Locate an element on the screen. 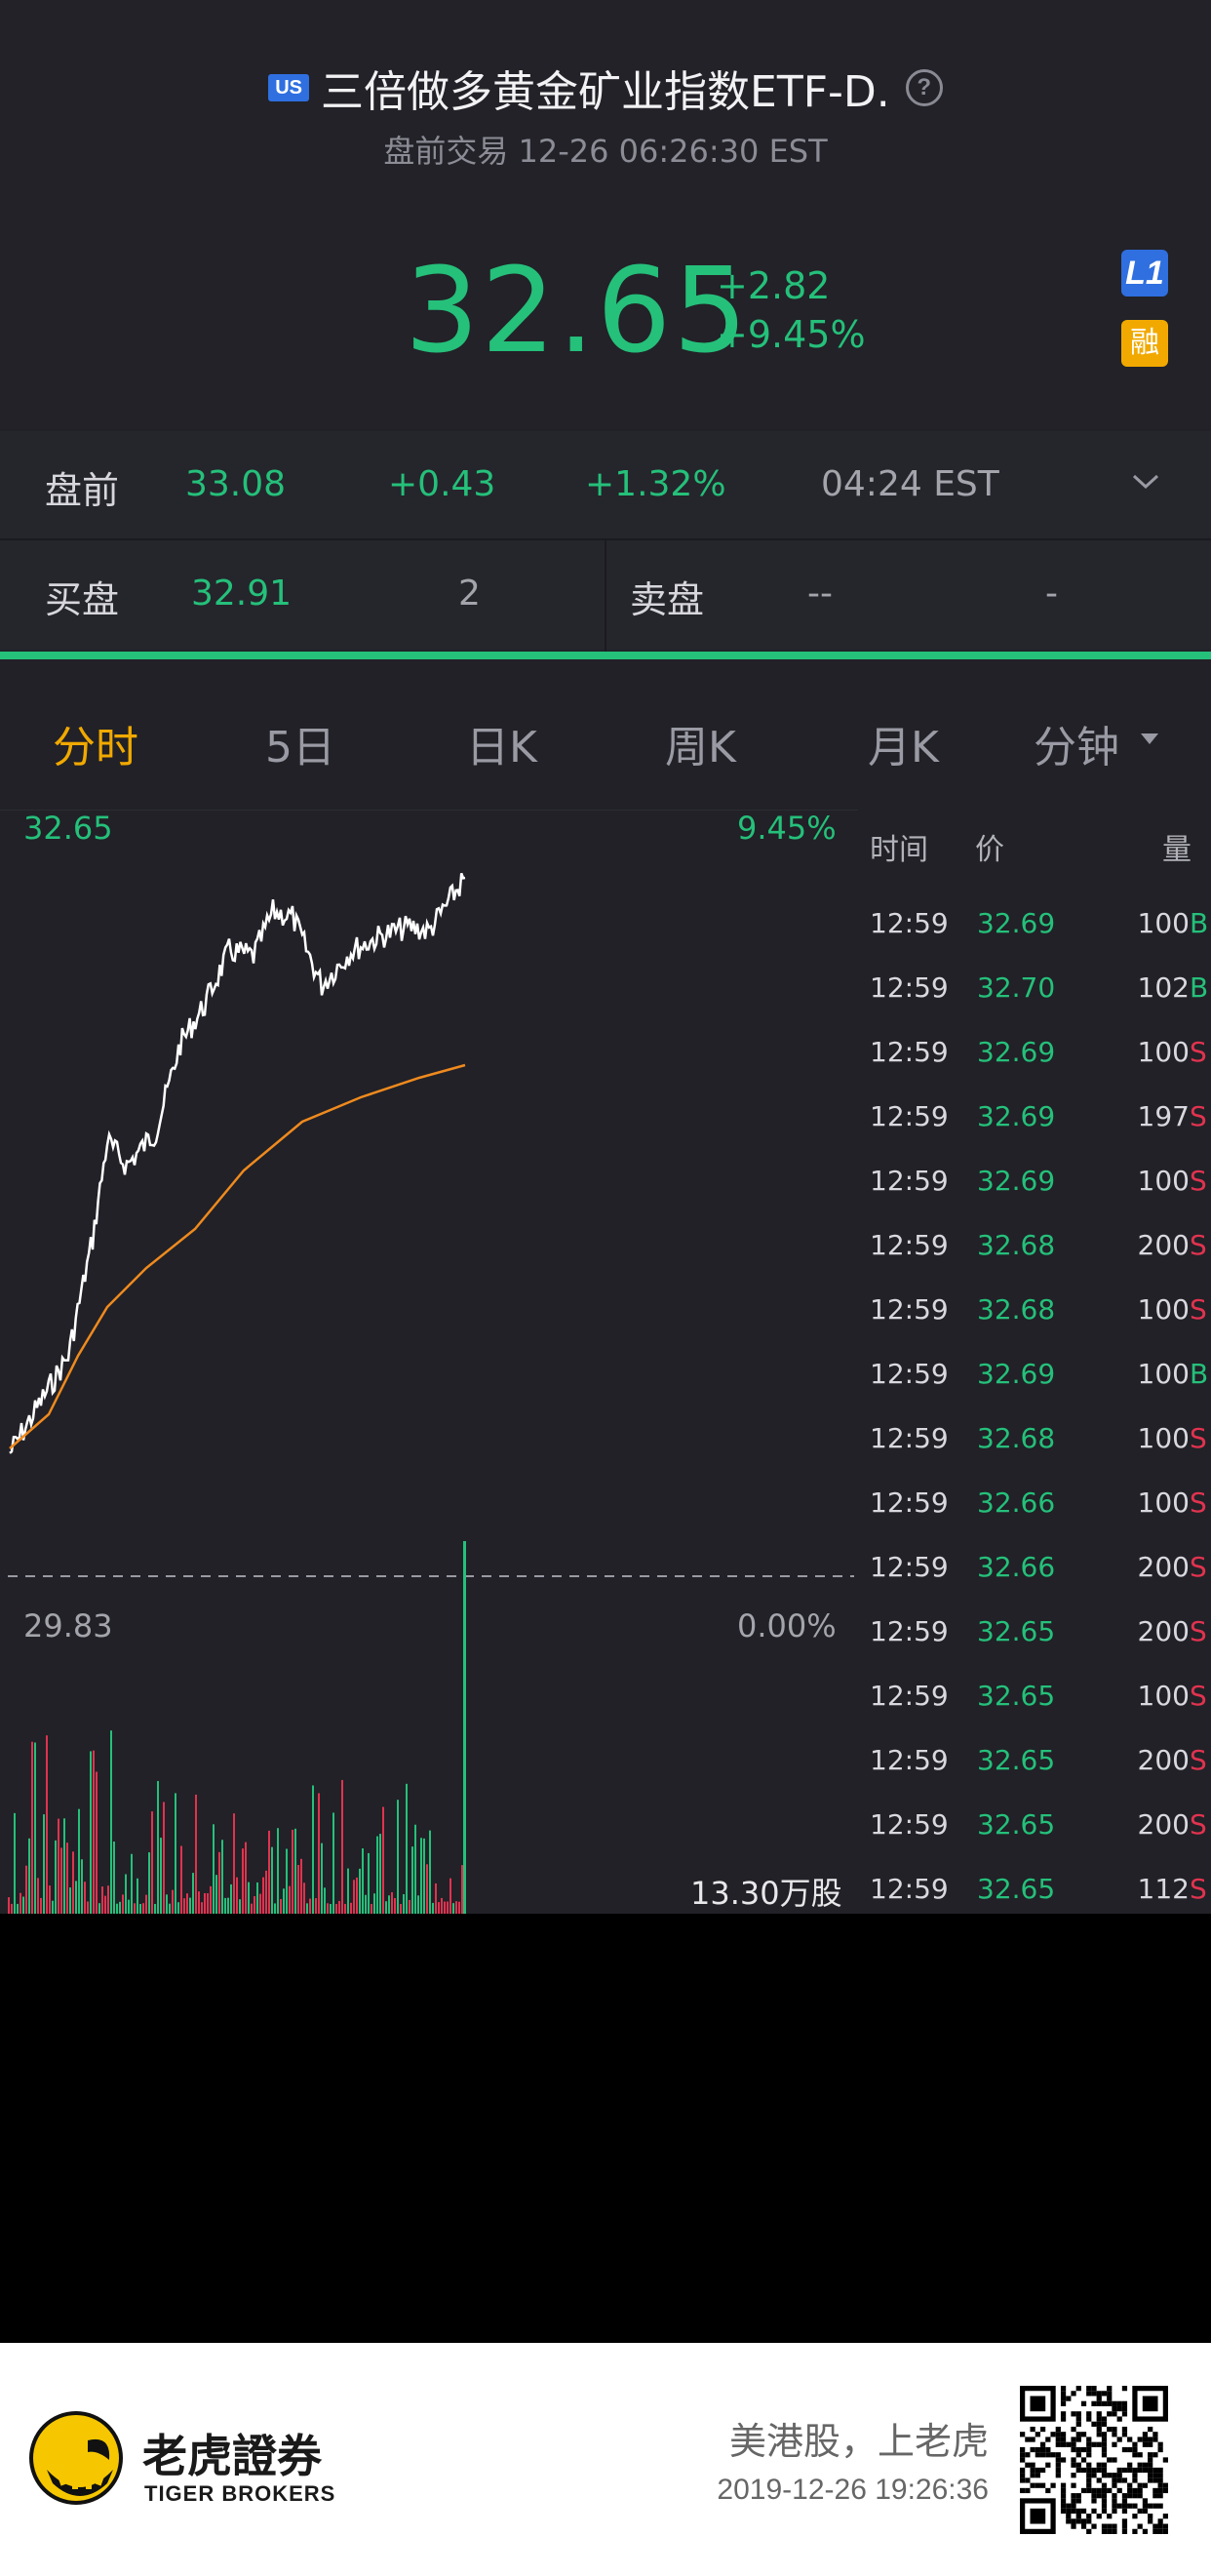  trade-row: 12:59 32.69 100 B is located at coordinates (1034, 1390).